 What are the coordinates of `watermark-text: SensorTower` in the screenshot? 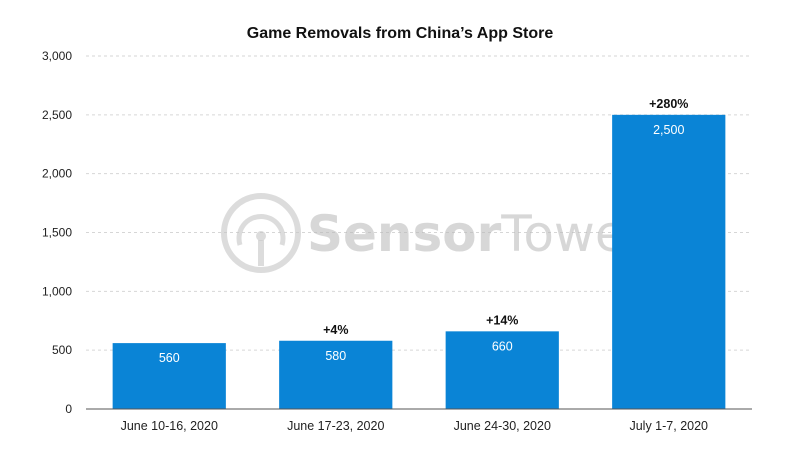 It's located at (477, 234).